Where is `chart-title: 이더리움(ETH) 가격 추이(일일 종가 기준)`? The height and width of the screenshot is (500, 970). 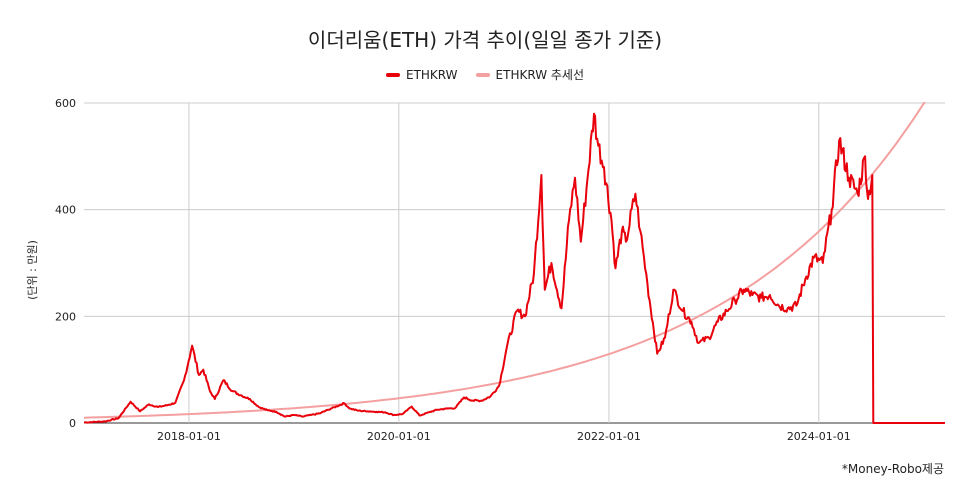 chart-title: 이더리움(ETH) 가격 추이(일일 종가 기준) is located at coordinates (485, 40).